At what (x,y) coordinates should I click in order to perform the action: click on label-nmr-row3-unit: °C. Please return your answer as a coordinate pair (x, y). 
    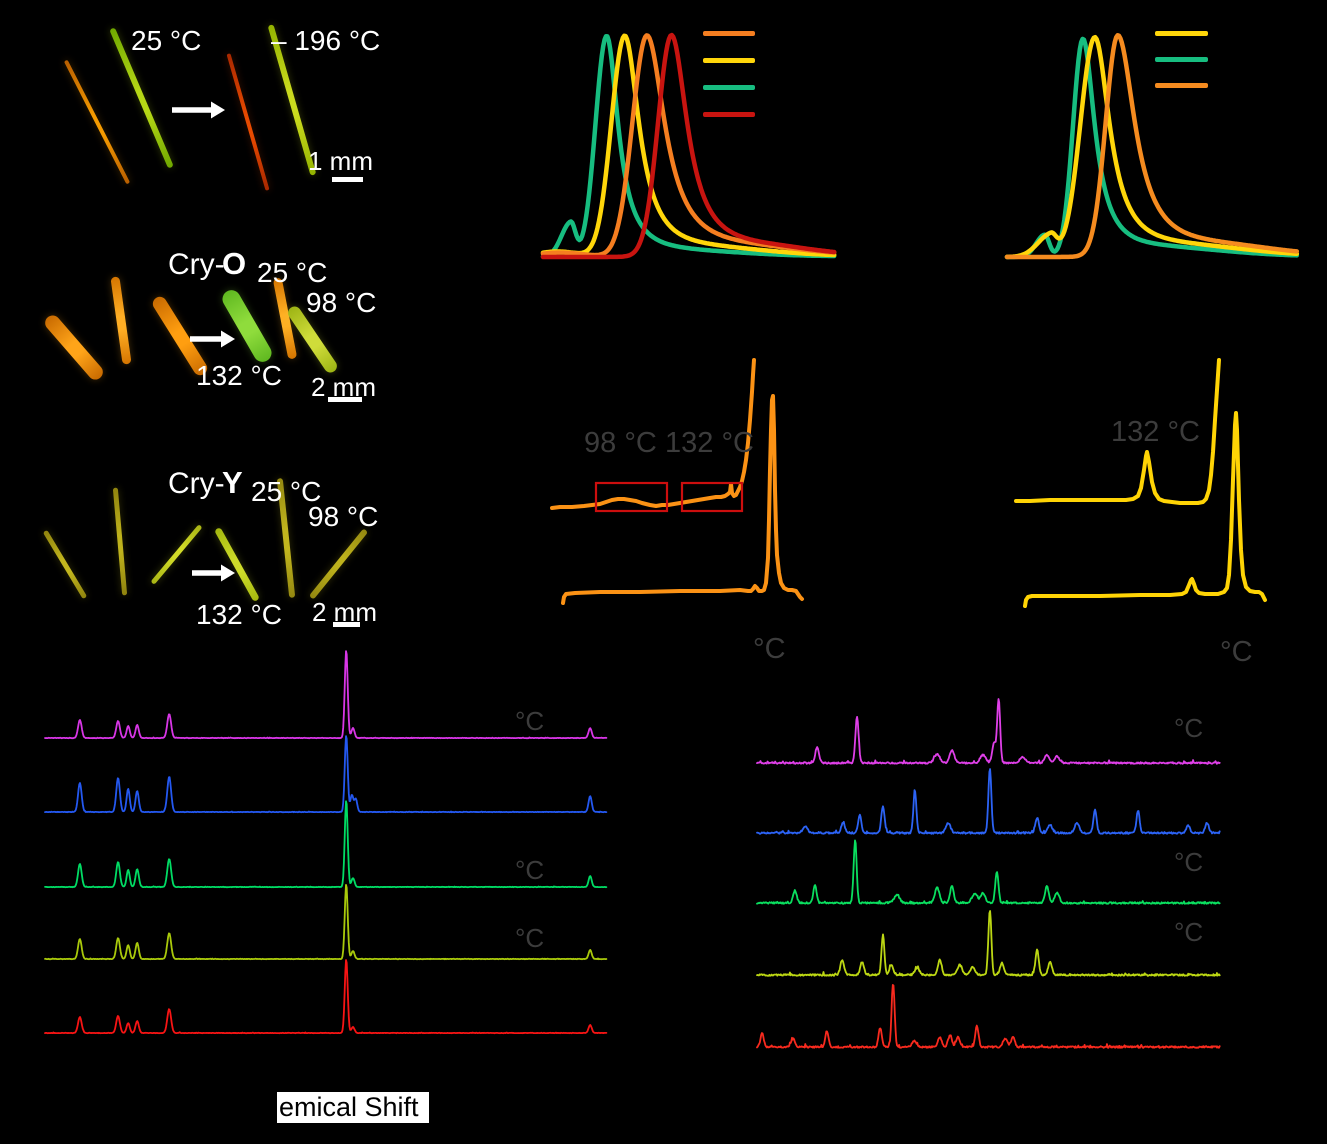
    Looking at the image, I should click on (530, 870).